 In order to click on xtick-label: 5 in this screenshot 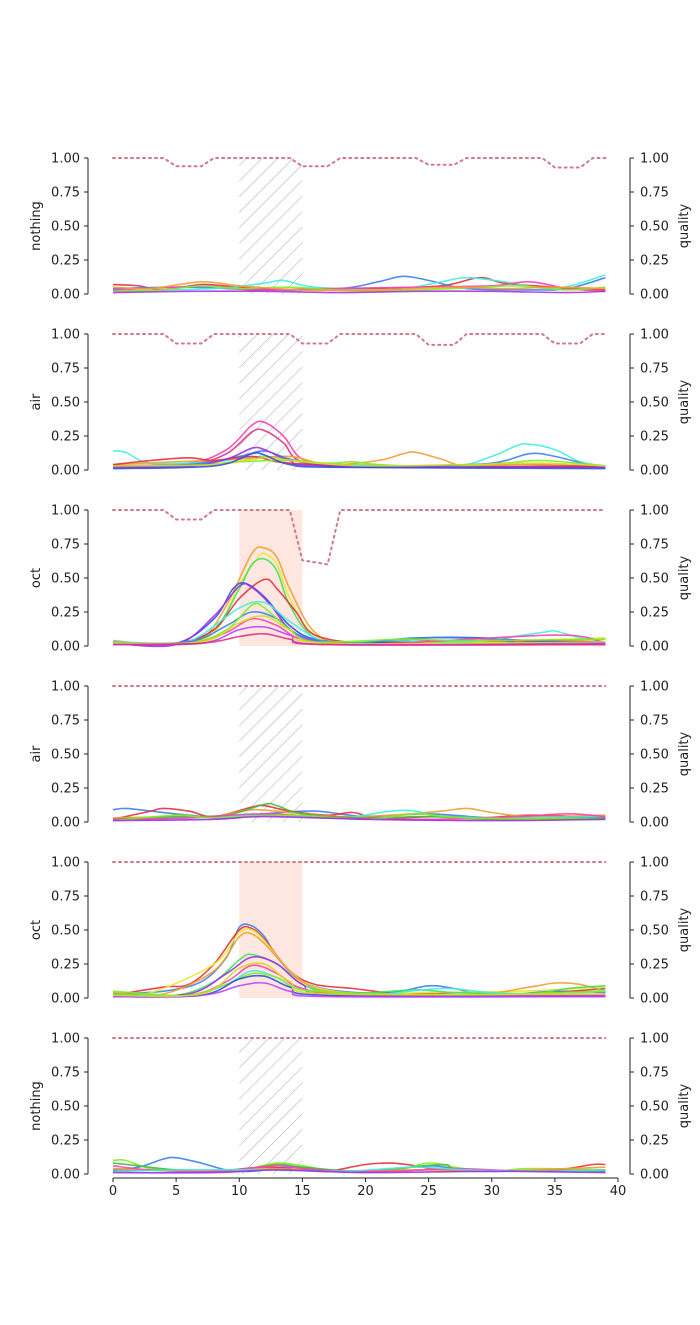, I will do `click(176, 1191)`.